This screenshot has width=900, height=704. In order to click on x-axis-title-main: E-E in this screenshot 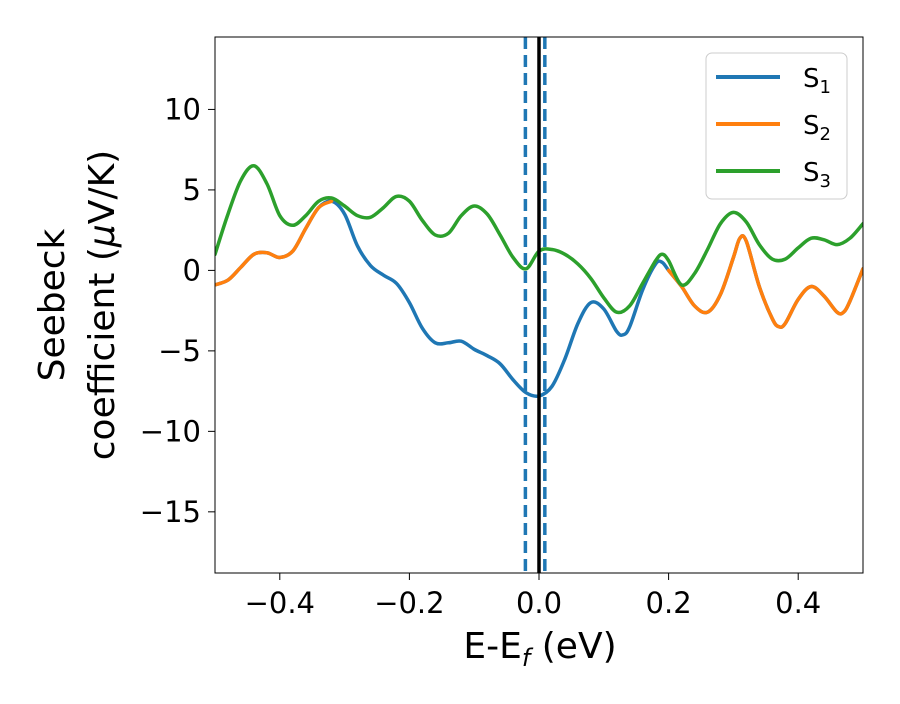, I will do `click(492, 646)`.